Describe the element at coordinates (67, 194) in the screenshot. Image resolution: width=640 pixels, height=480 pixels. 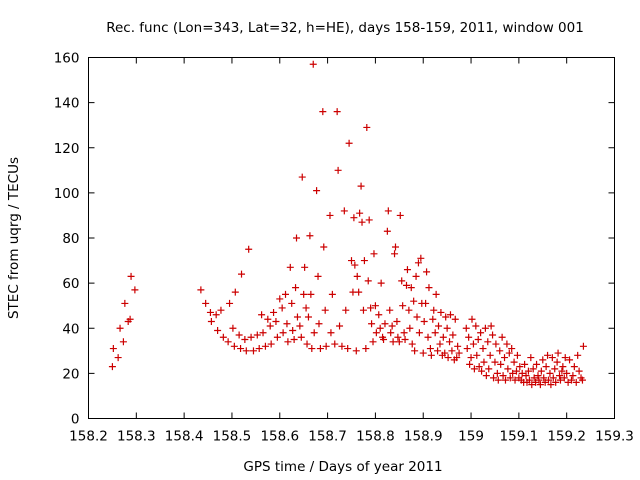
I see `y-tick-label: 100` at that location.